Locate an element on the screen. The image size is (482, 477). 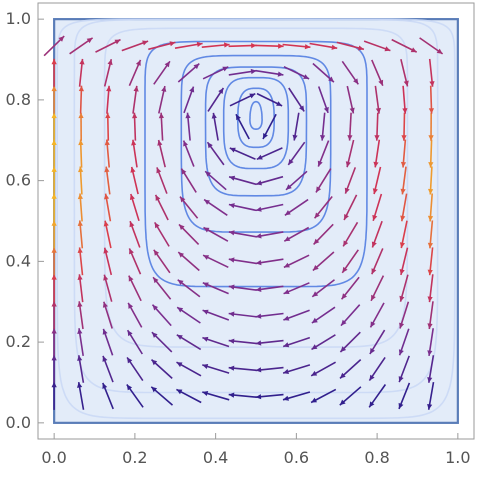
y-tick-label: 0.4 is located at coordinates (18, 260).